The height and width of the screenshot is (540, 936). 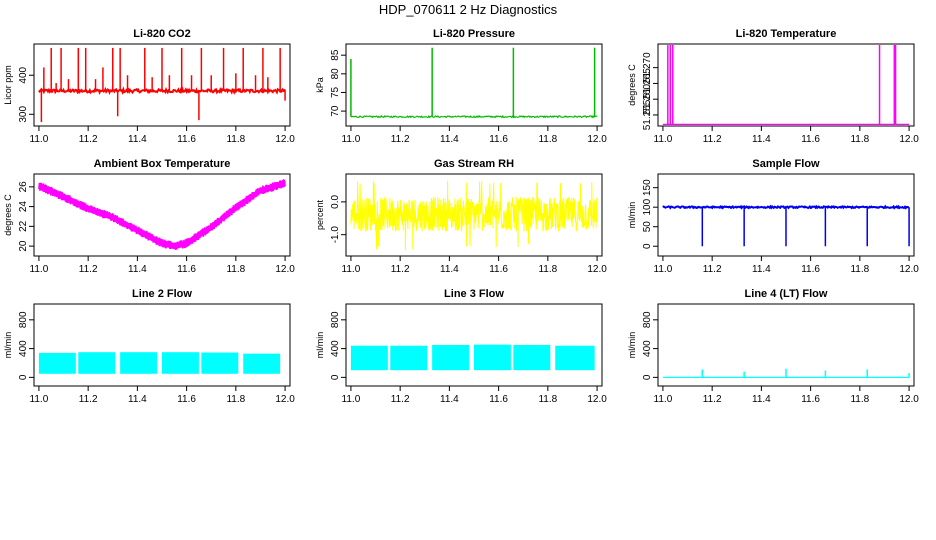 What do you see at coordinates (647, 83) in the screenshot?
I see `y-tick-label: 51.265` at bounding box center [647, 83].